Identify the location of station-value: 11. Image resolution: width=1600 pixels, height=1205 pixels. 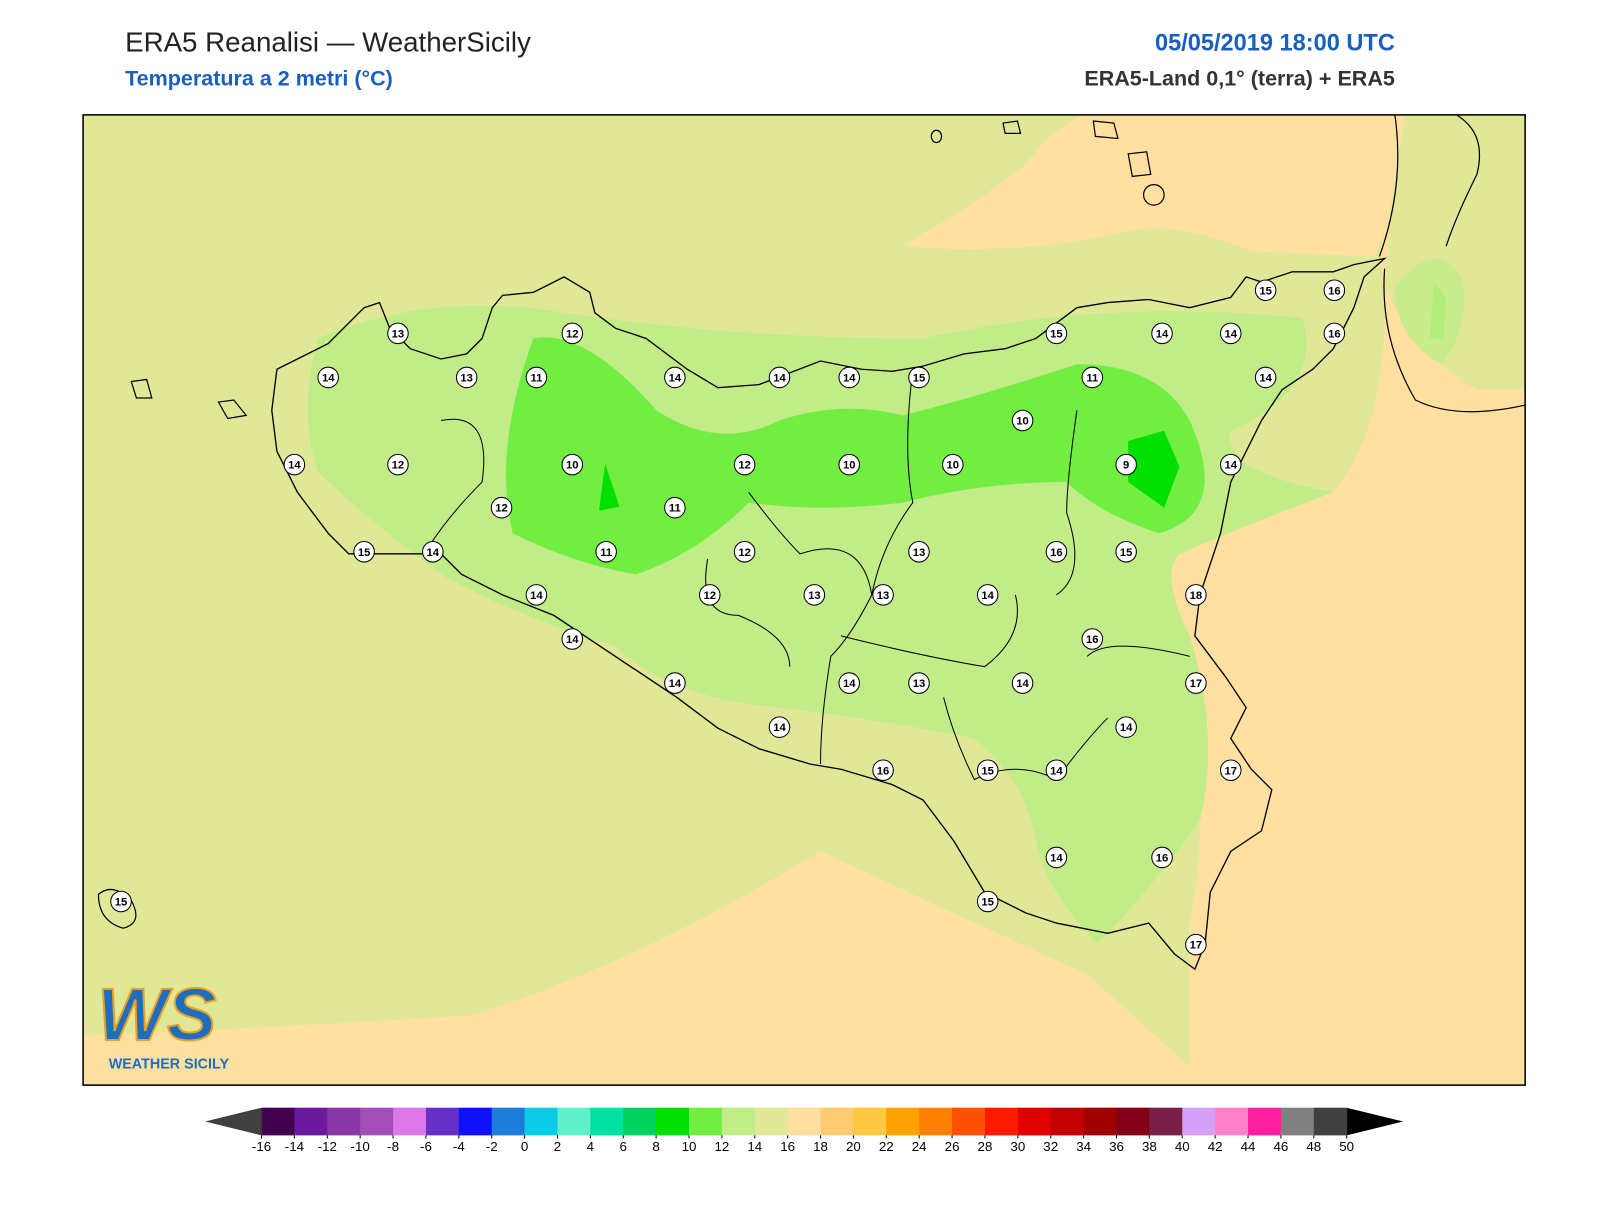
(1092, 378).